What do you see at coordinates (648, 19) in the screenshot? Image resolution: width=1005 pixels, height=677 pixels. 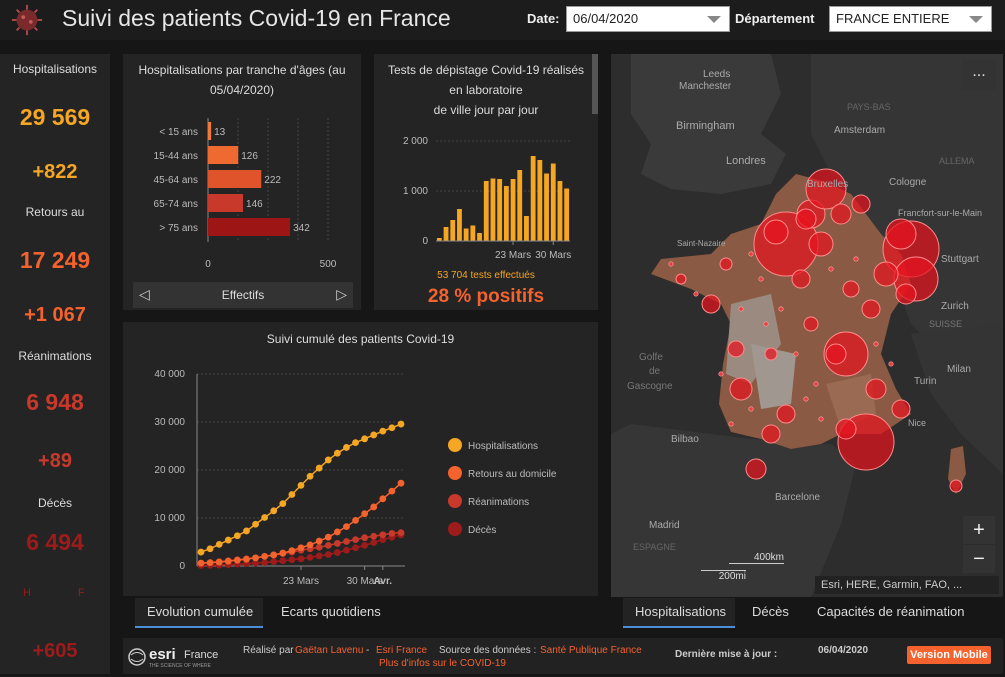 I see `date-select: 06/04/2020` at bounding box center [648, 19].